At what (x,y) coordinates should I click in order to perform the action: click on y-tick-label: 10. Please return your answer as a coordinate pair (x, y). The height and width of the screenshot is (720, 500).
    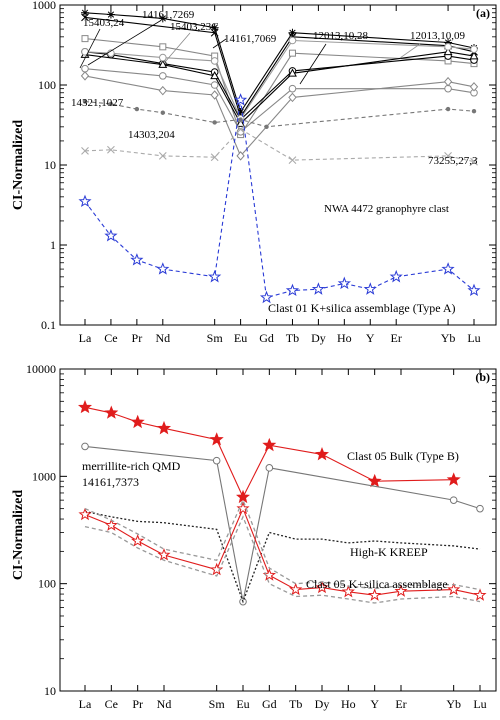
    Looking at the image, I should click on (50, 691).